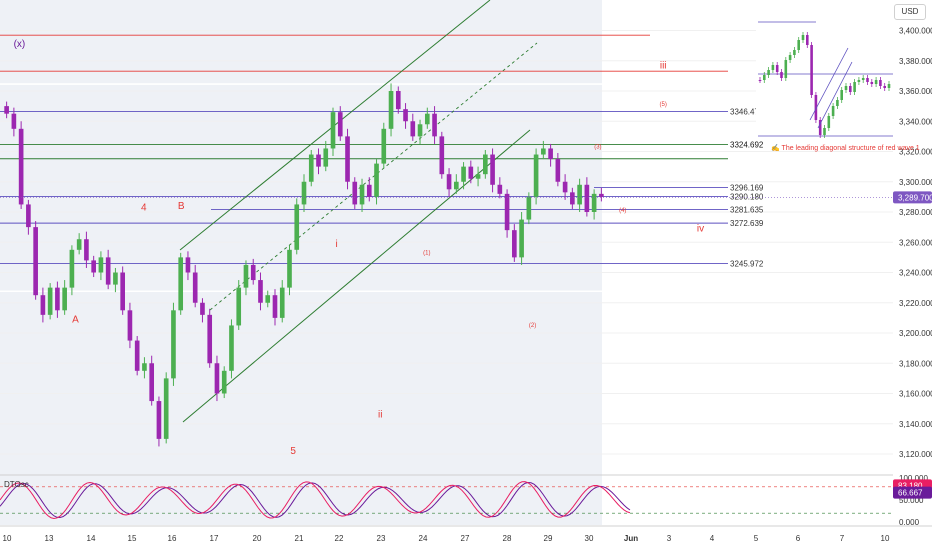 The height and width of the screenshot is (555, 932). I want to click on wave-label: B, so click(181, 206).